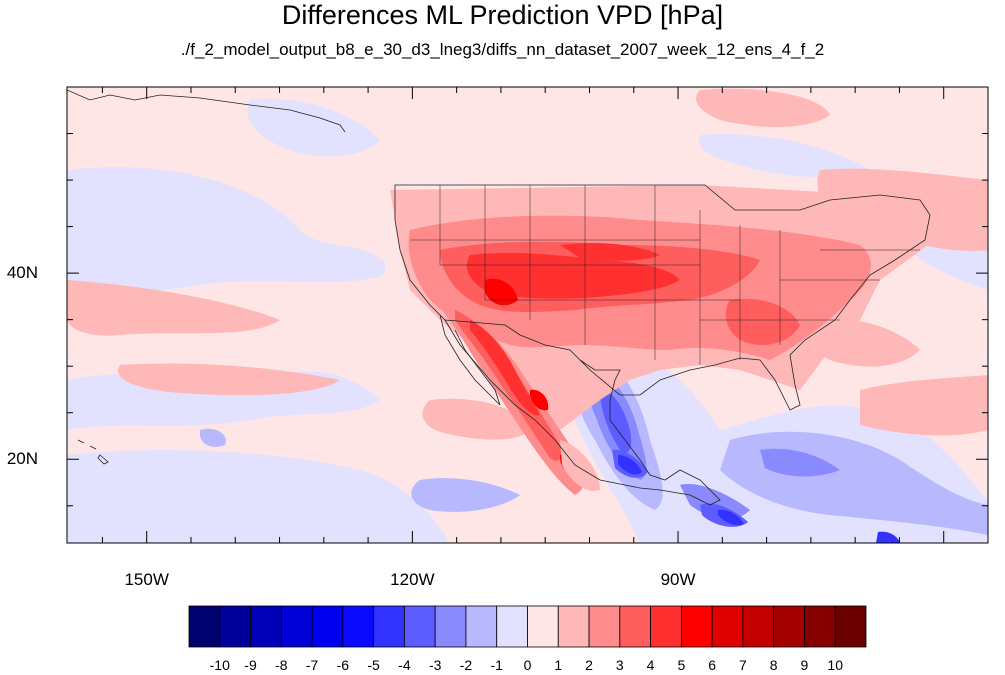  What do you see at coordinates (743, 665) in the screenshot?
I see `colorbar-label: 7` at bounding box center [743, 665].